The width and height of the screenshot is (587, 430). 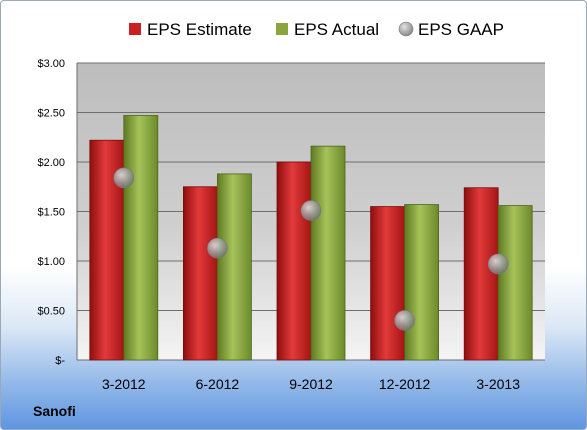 What do you see at coordinates (51, 213) in the screenshot?
I see `y-tick-label: $1.50` at bounding box center [51, 213].